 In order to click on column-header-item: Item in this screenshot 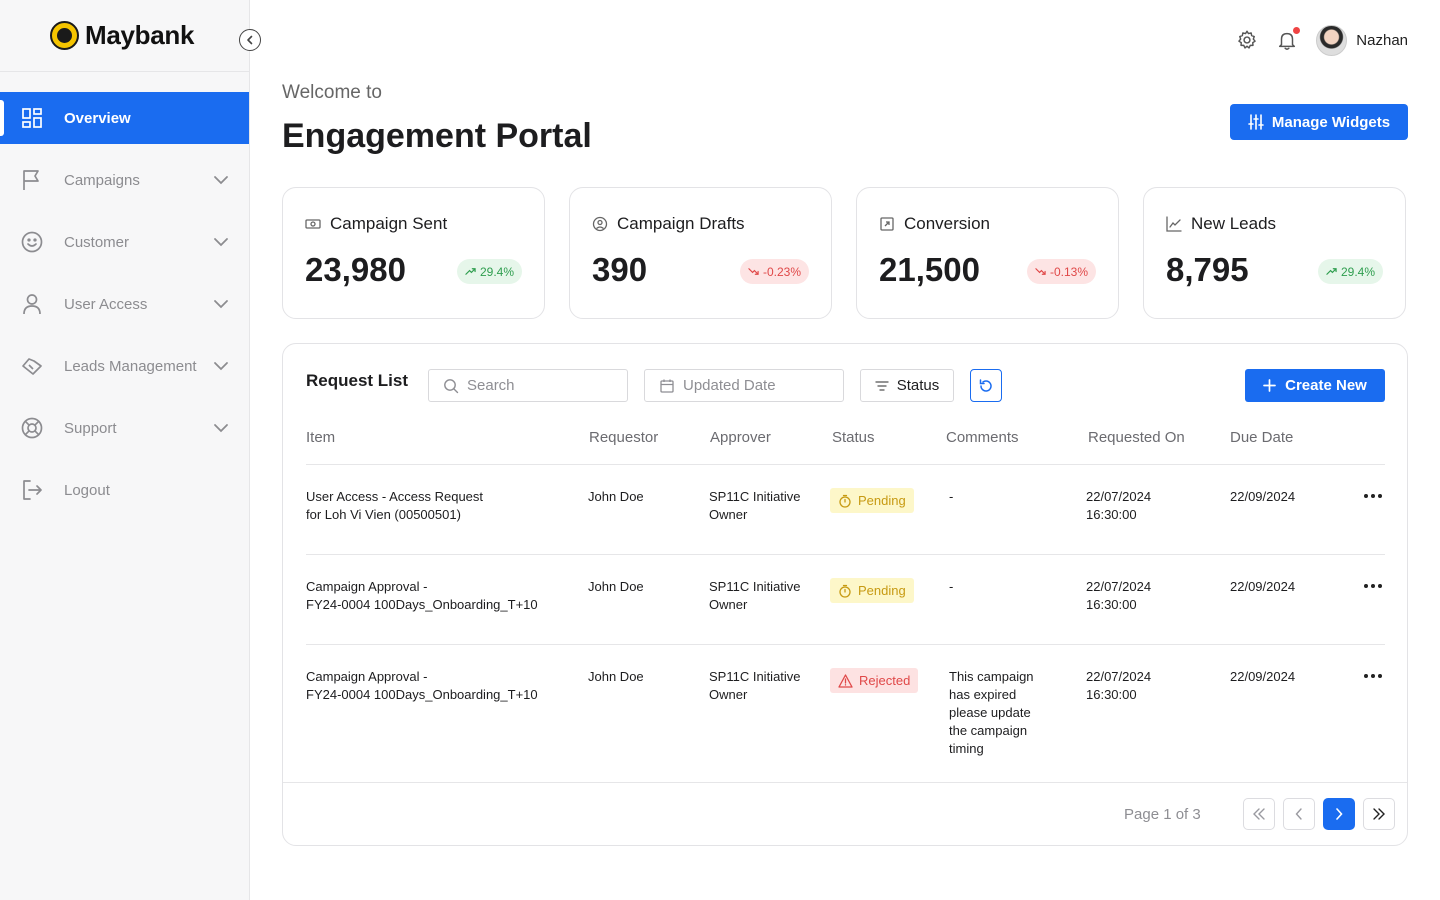, I will do `click(321, 437)`.